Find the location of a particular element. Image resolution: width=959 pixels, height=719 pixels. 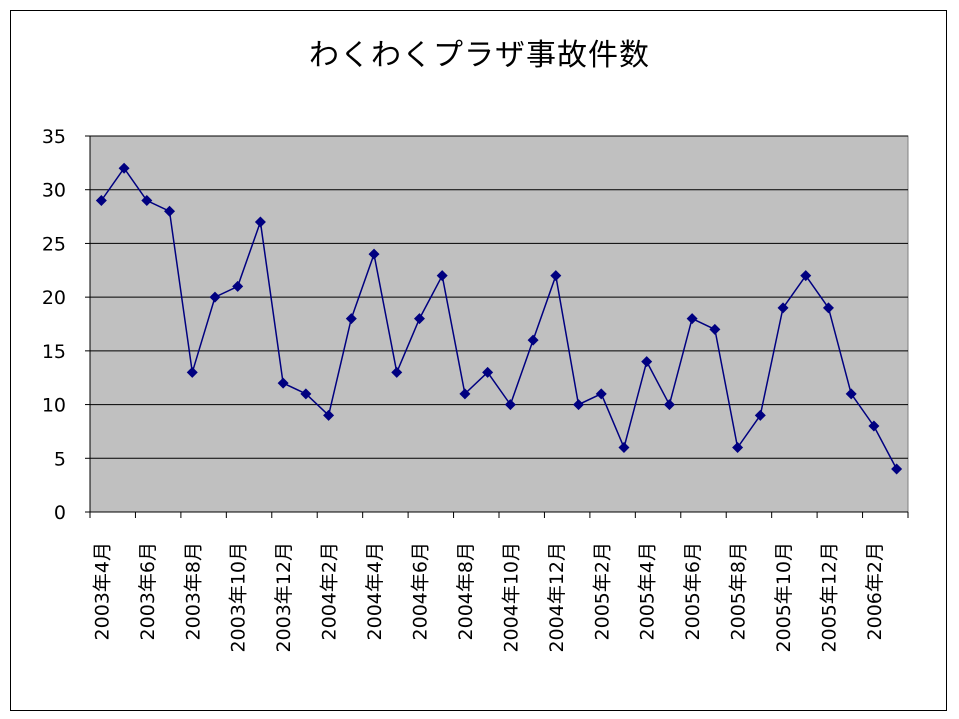

y-tick-label: 25 is located at coordinates (54, 244).